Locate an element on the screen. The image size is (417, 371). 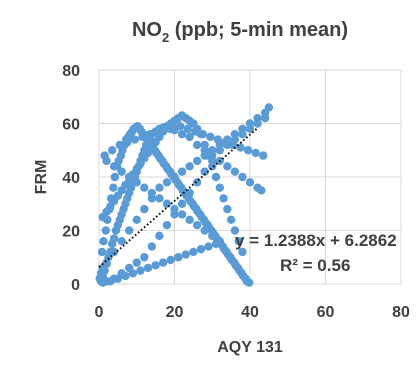
x-tick-label: 80 is located at coordinates (401, 312).